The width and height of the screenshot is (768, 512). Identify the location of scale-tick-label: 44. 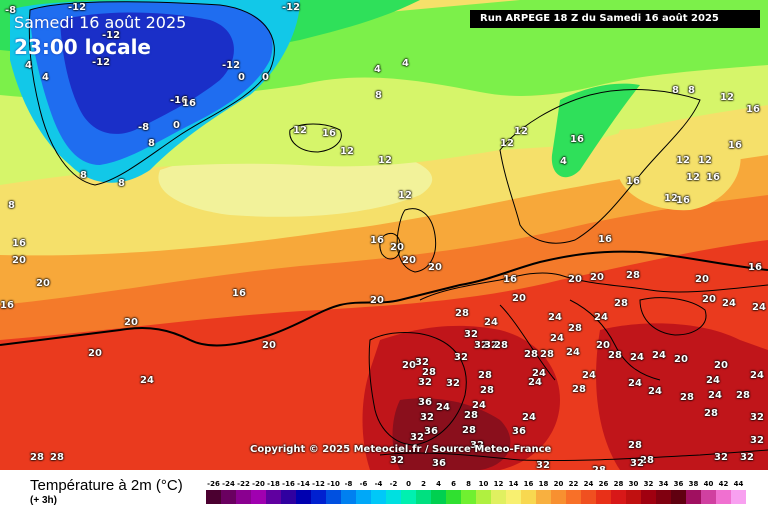
(738, 484).